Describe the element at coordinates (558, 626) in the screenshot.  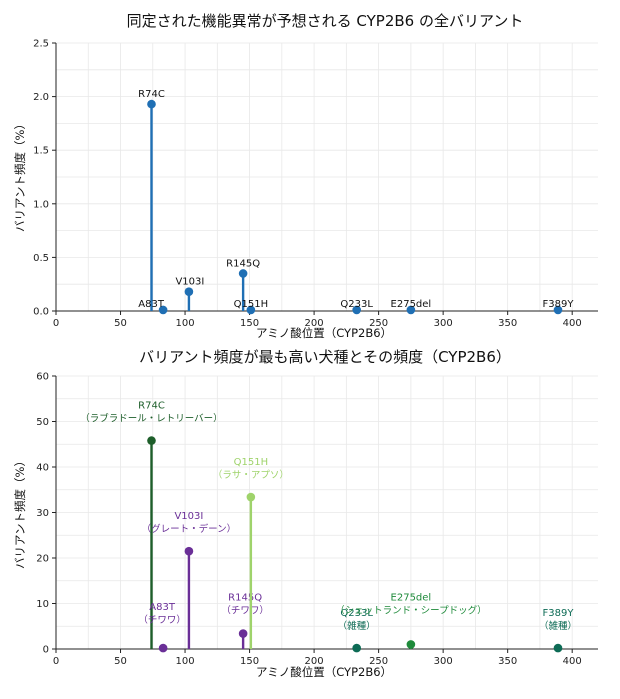
I see `breed-label-f389y: （雑種）` at that location.